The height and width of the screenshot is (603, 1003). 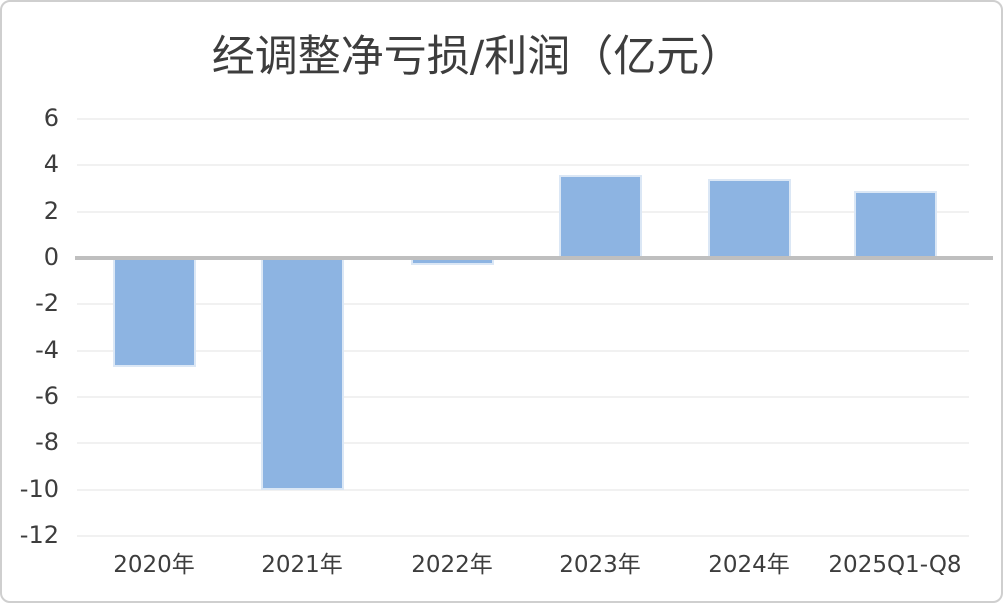 What do you see at coordinates (523, 397) in the screenshot?
I see `gridline--6` at bounding box center [523, 397].